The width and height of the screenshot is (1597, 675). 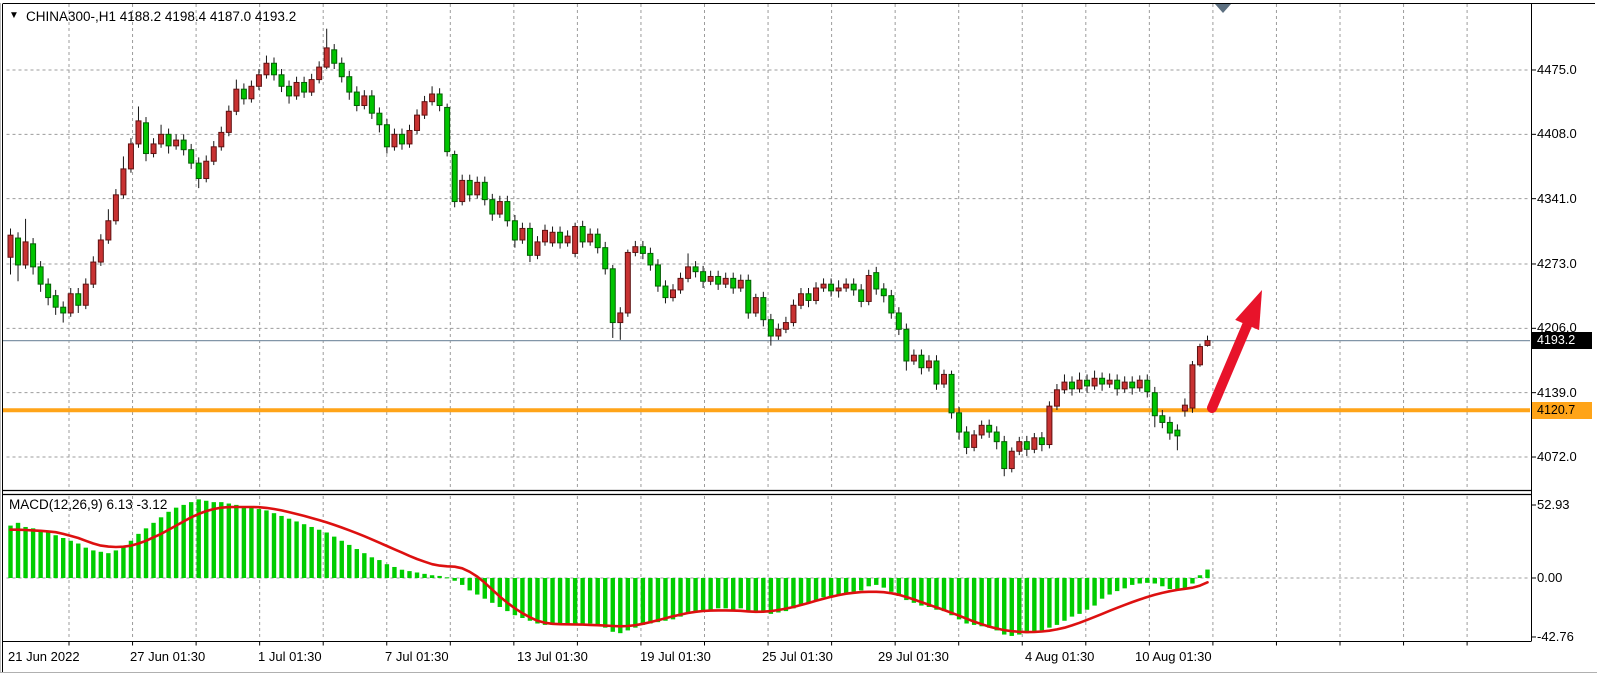 What do you see at coordinates (1060, 656) in the screenshot?
I see `date-tick-label: 4 Aug 01:30` at bounding box center [1060, 656].